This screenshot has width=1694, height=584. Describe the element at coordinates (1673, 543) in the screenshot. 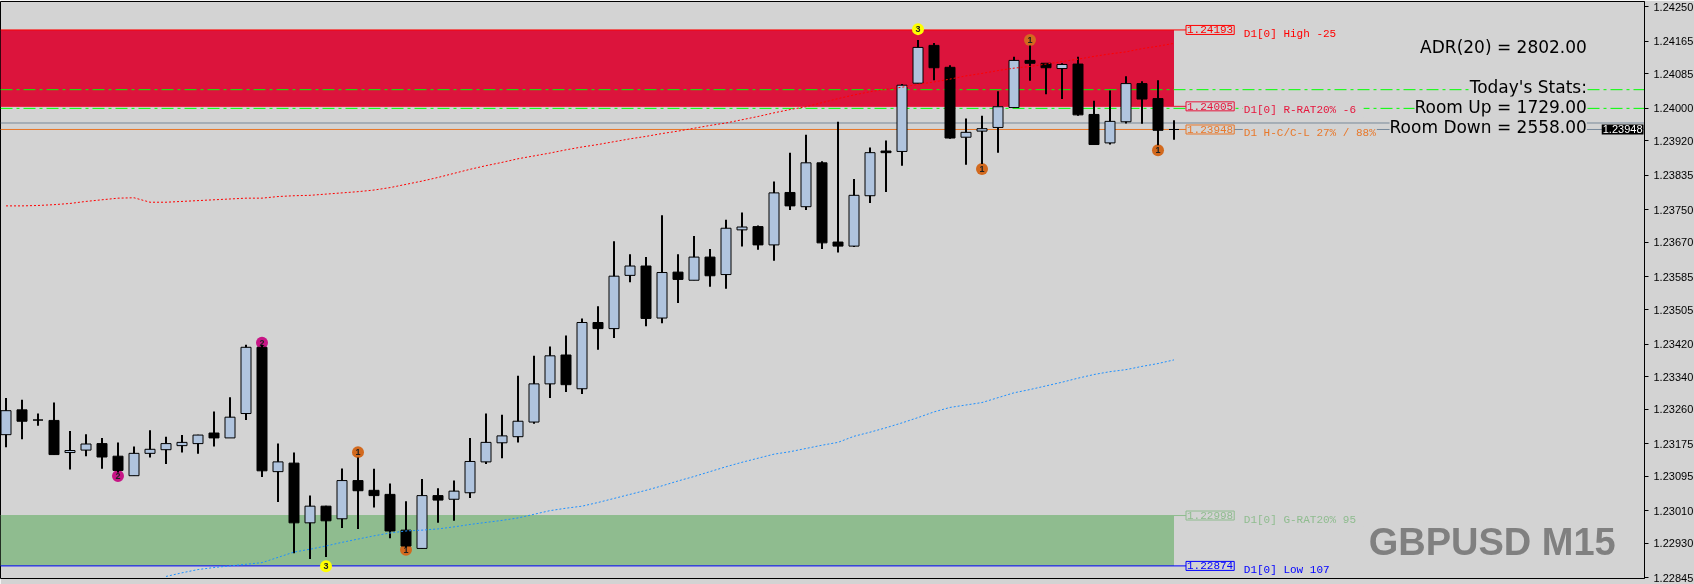

I see `y-tick-label: 1.22930` at that location.